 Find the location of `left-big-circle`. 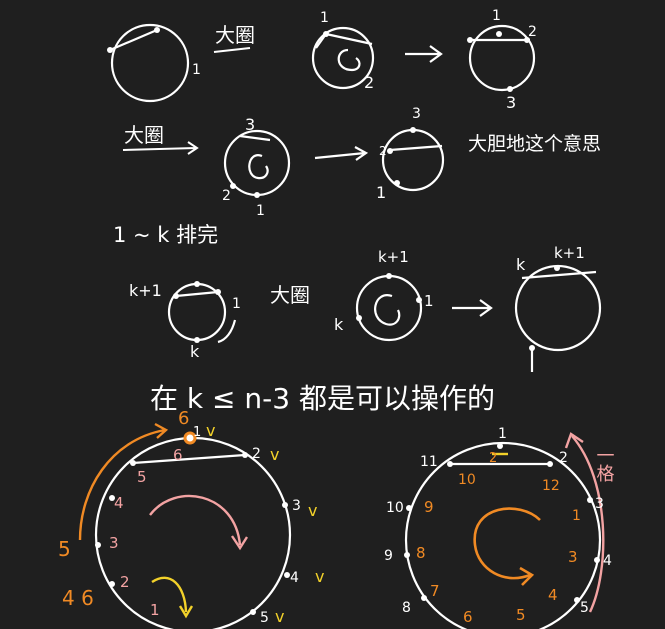

left-big-circle is located at coordinates (193, 532).